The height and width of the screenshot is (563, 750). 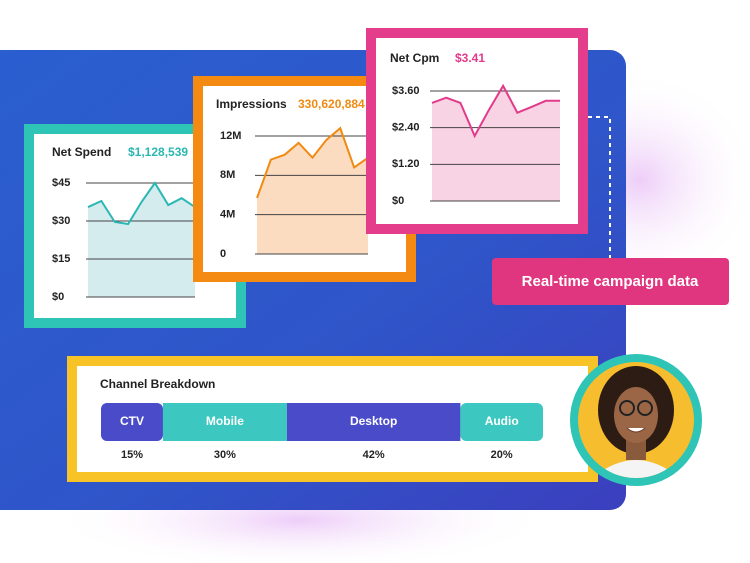 What do you see at coordinates (406, 164) in the screenshot?
I see `y-tick-label: $1.20` at bounding box center [406, 164].